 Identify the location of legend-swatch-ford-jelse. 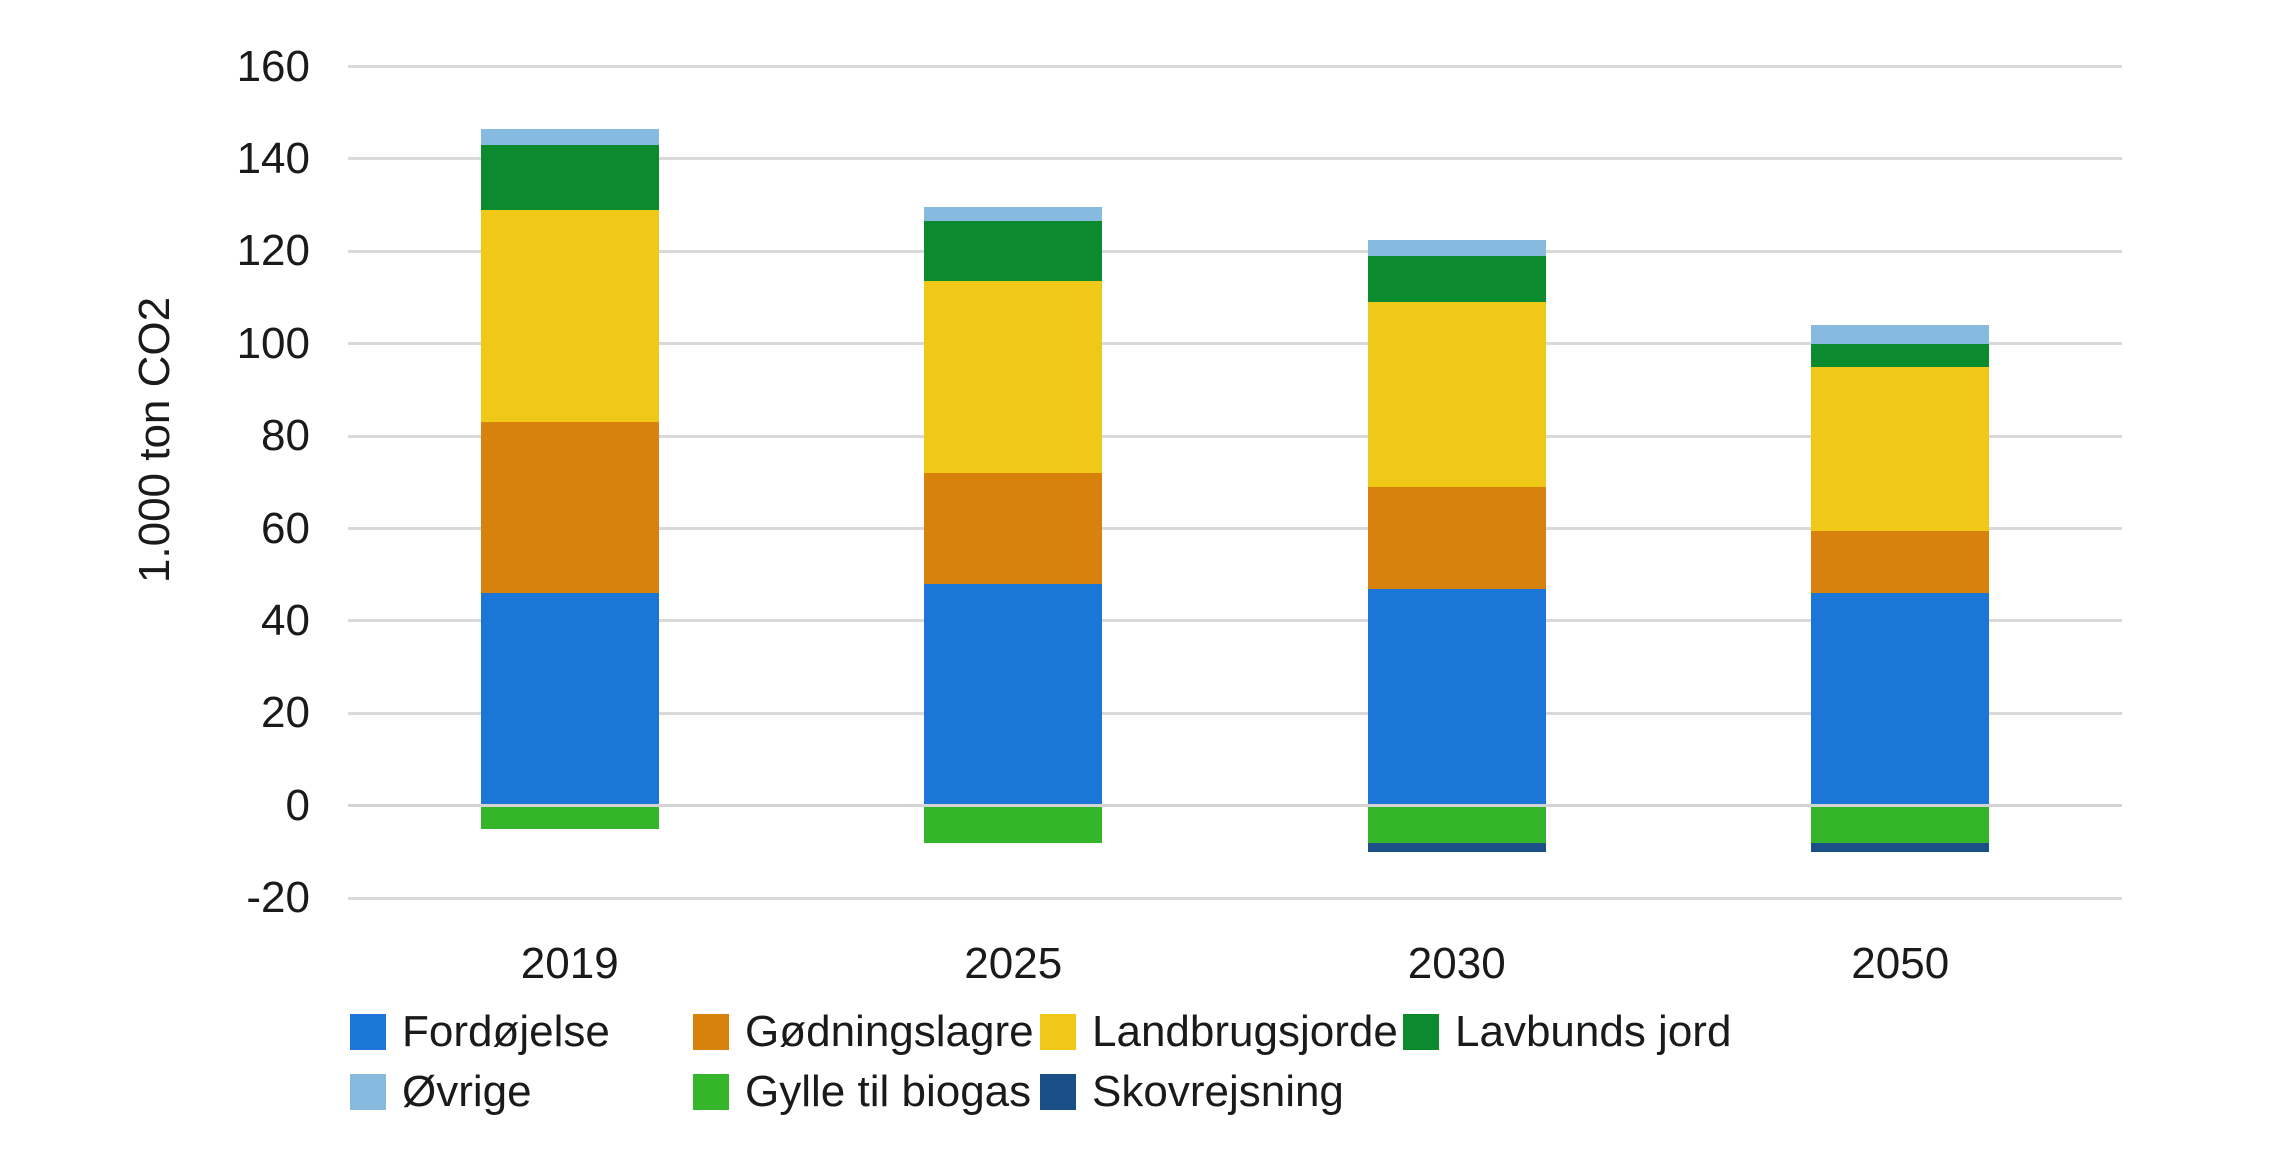
(368, 1032).